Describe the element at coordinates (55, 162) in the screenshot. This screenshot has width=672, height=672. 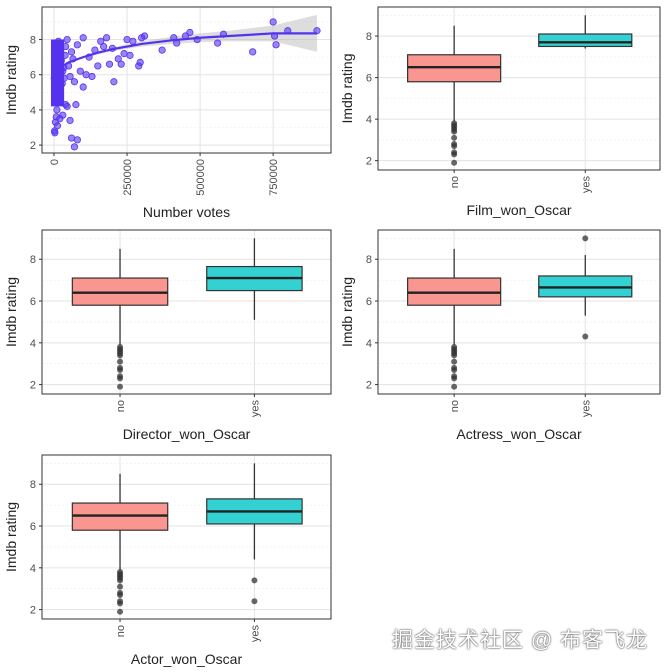
I see `x-tick-label: 0` at that location.